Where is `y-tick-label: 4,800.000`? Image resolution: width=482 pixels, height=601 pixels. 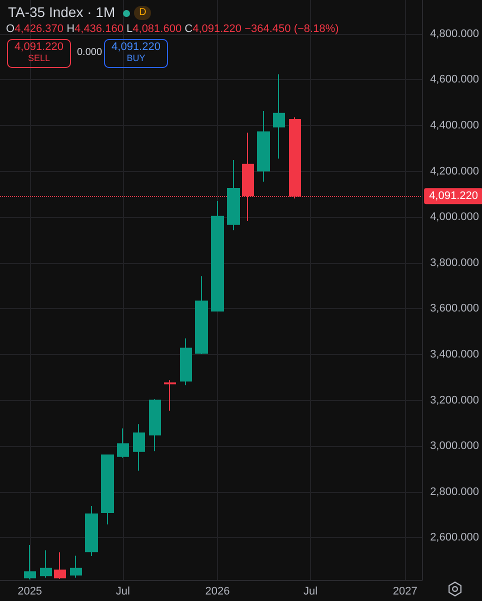 y-tick-label: 4,800.000 is located at coordinates (454, 34).